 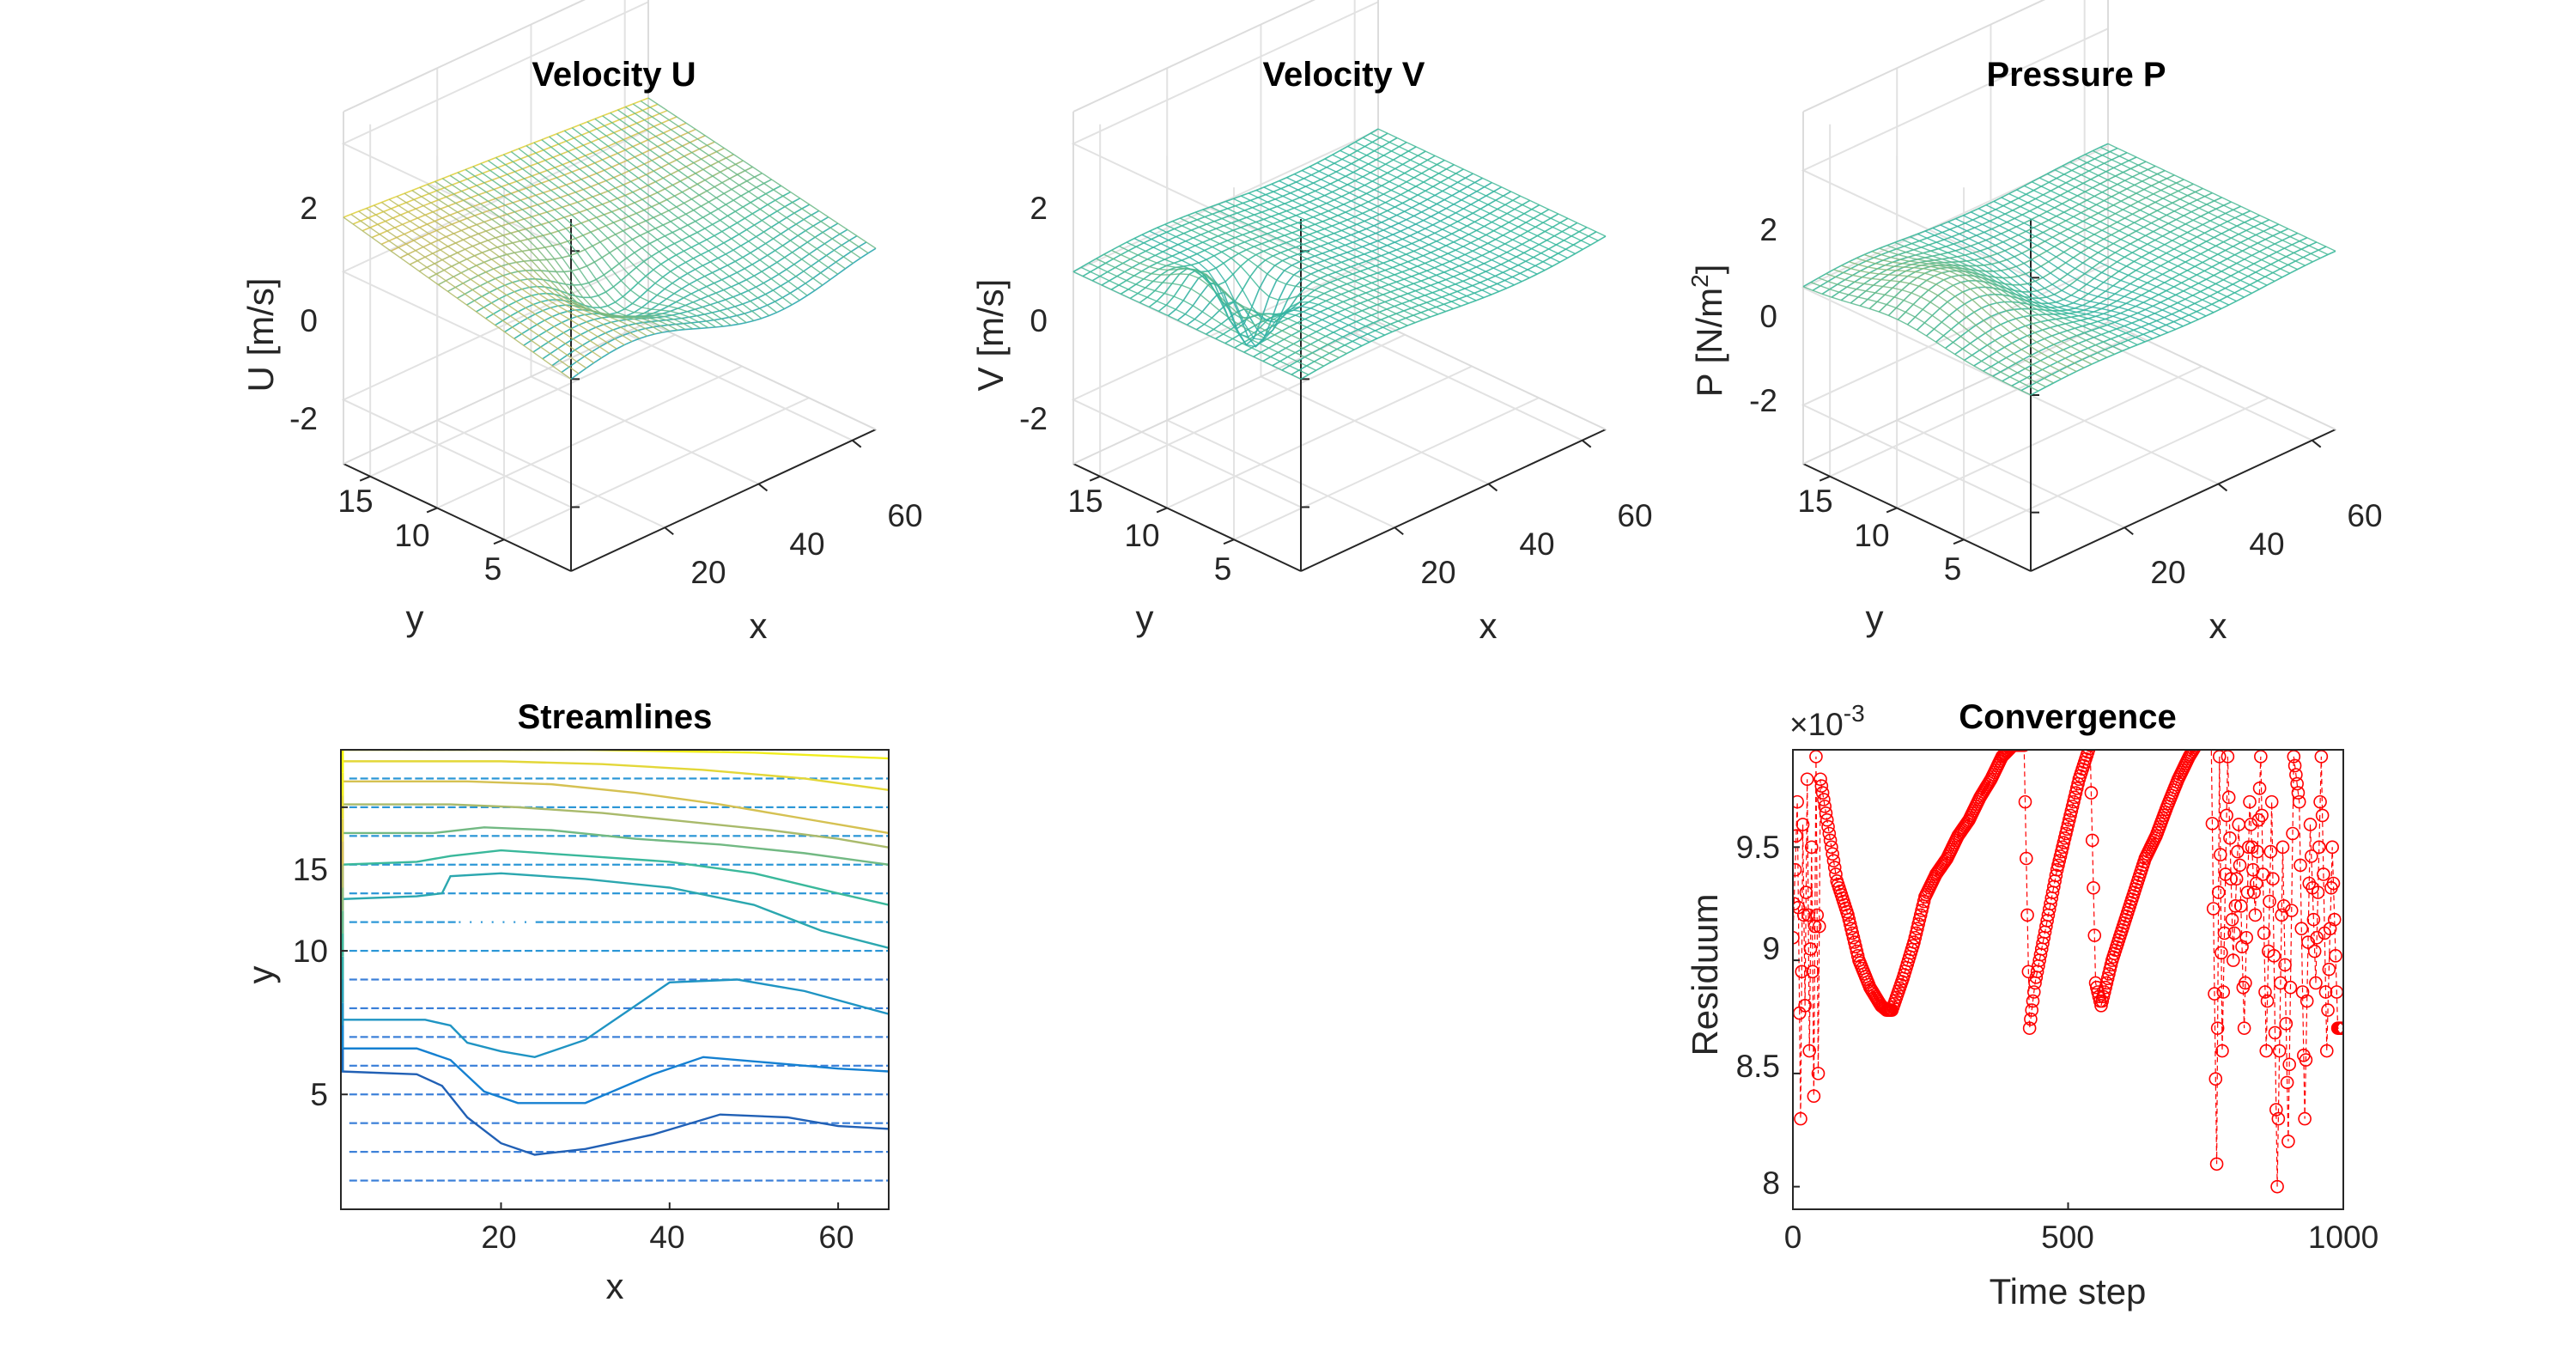 I want to click on velocity-v-xtick-60: 60, so click(x=1634, y=515).